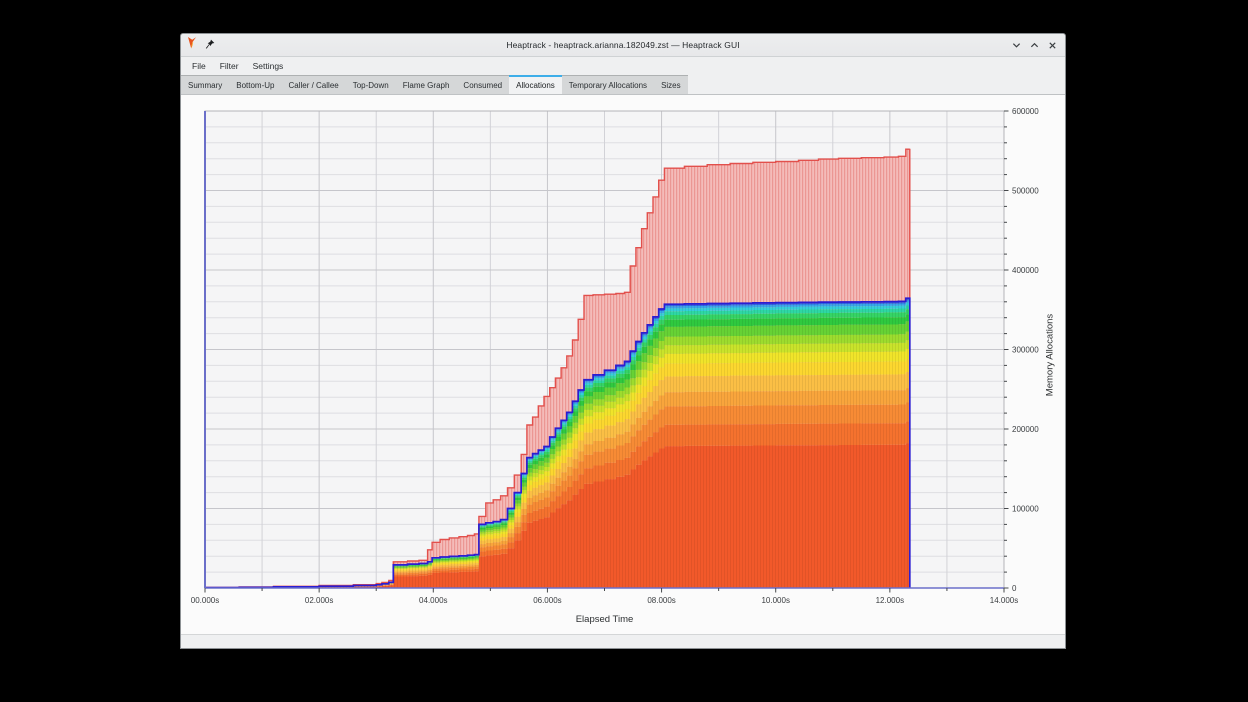  I want to click on x-tick-label: 14.000s, so click(1004, 600).